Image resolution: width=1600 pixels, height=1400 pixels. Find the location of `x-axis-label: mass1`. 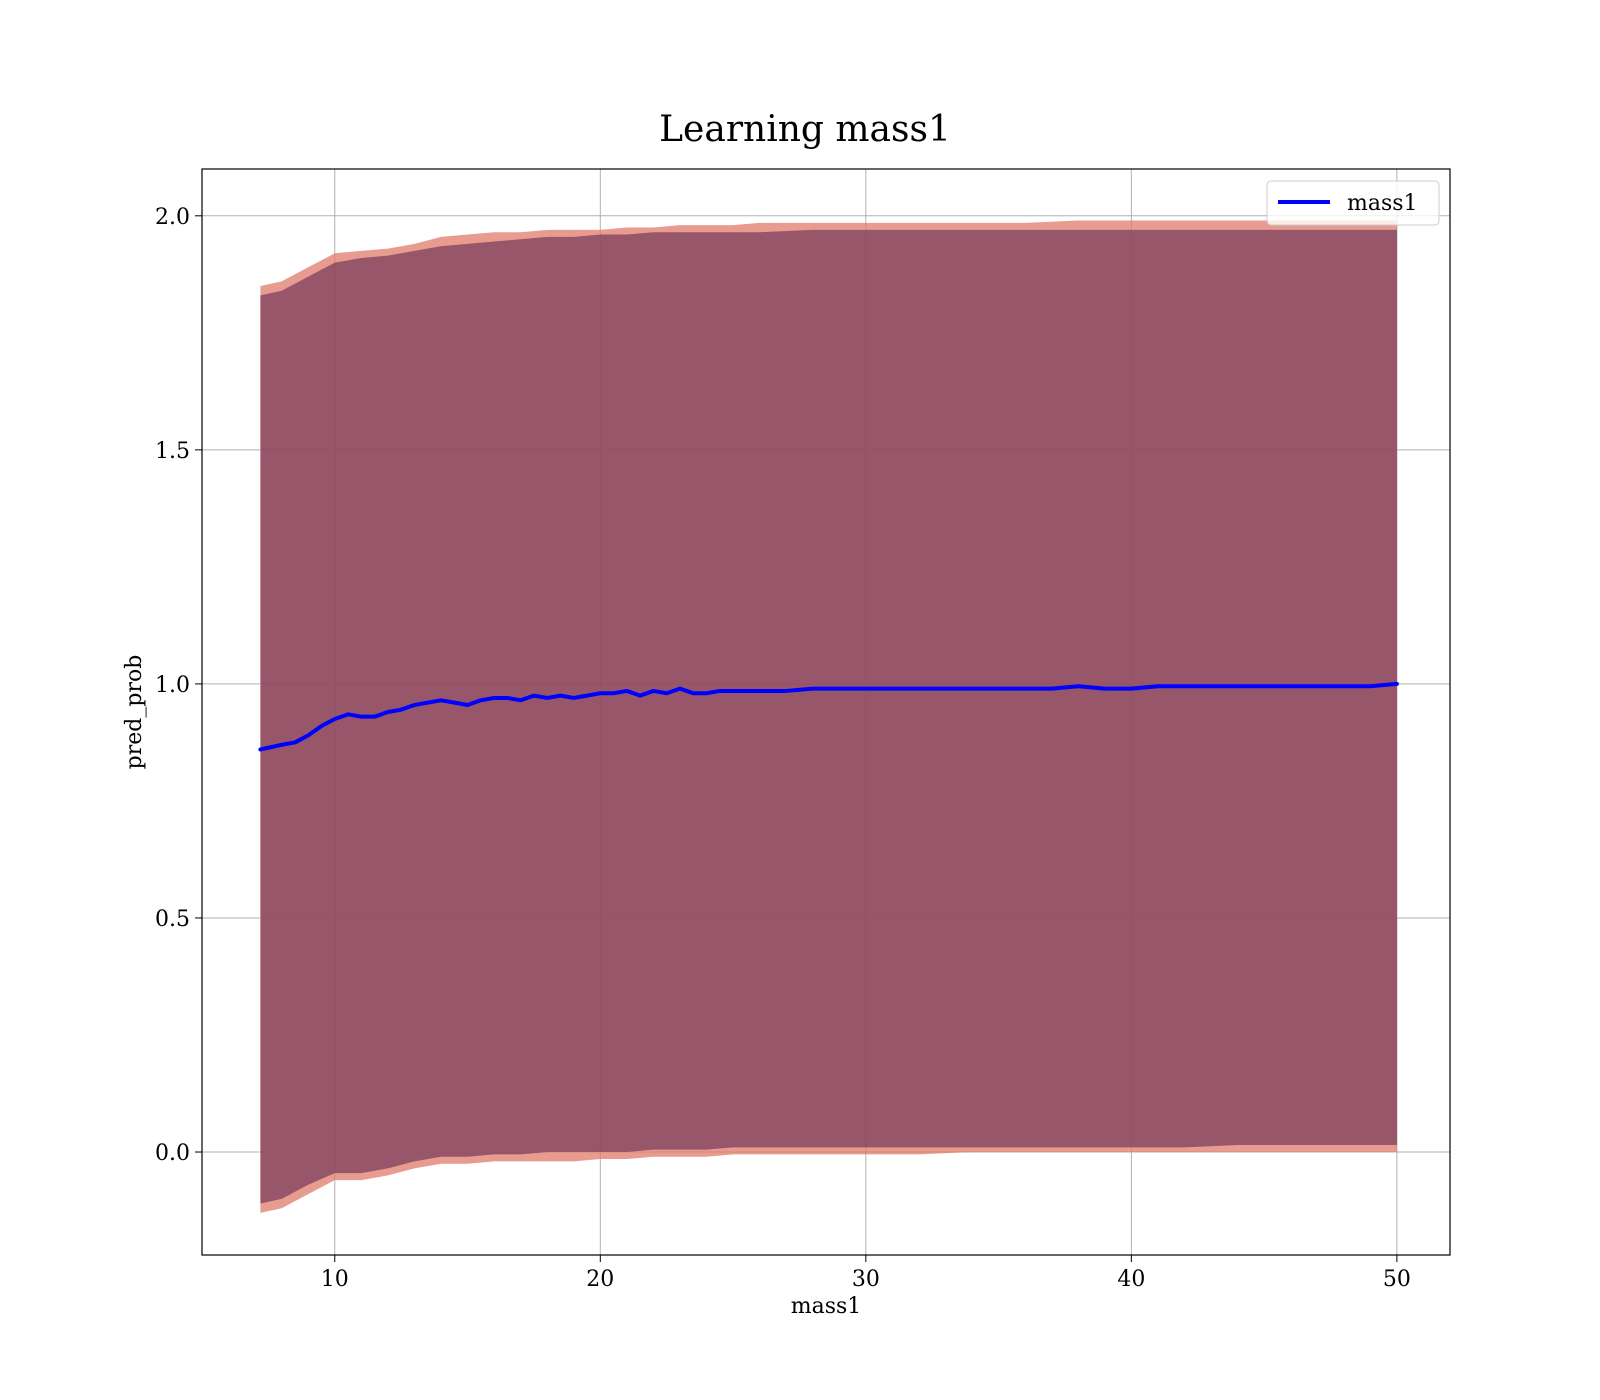

x-axis-label: mass1 is located at coordinates (826, 1306).